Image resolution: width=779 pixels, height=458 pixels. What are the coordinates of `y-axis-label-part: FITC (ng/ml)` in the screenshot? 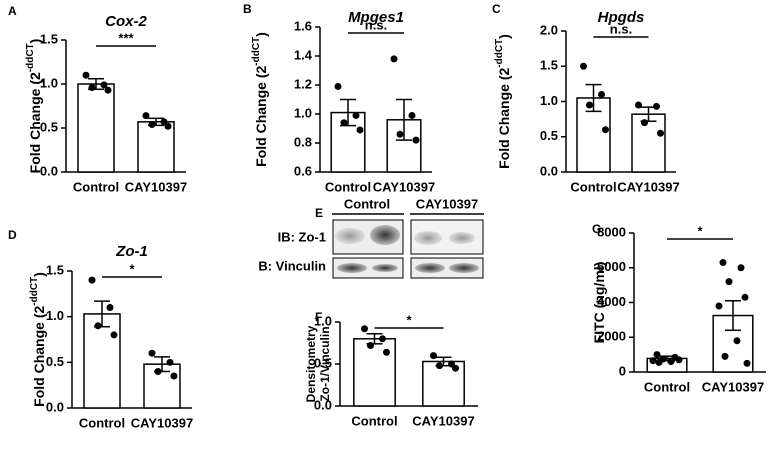 It's located at (599, 303).